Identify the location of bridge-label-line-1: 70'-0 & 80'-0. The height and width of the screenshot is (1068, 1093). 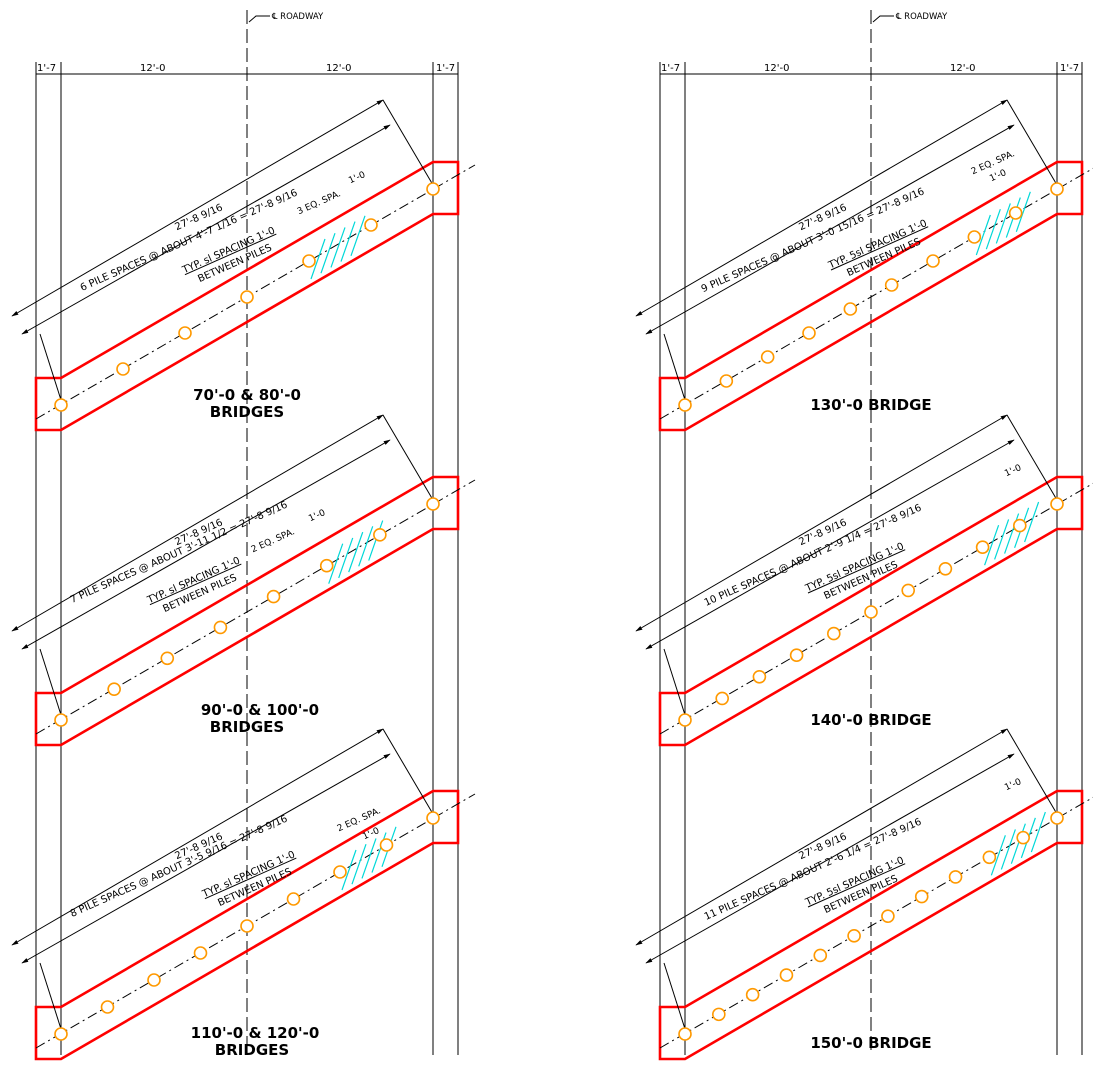
(247, 395).